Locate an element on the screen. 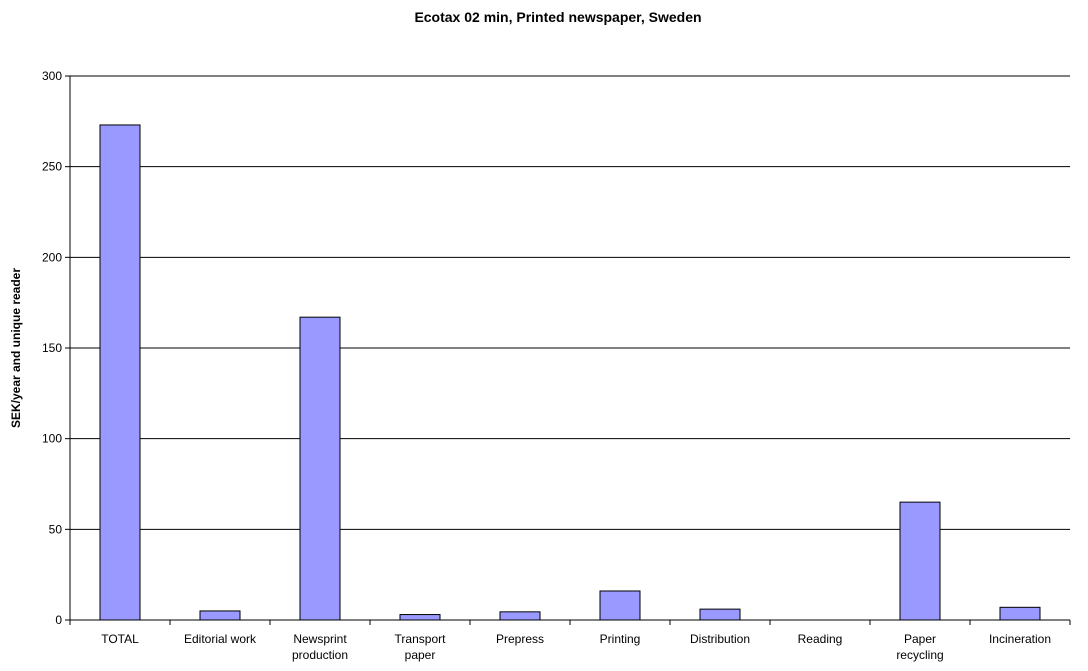 This screenshot has height=671, width=1088. x-category-label: Incineration is located at coordinates (1020, 639).